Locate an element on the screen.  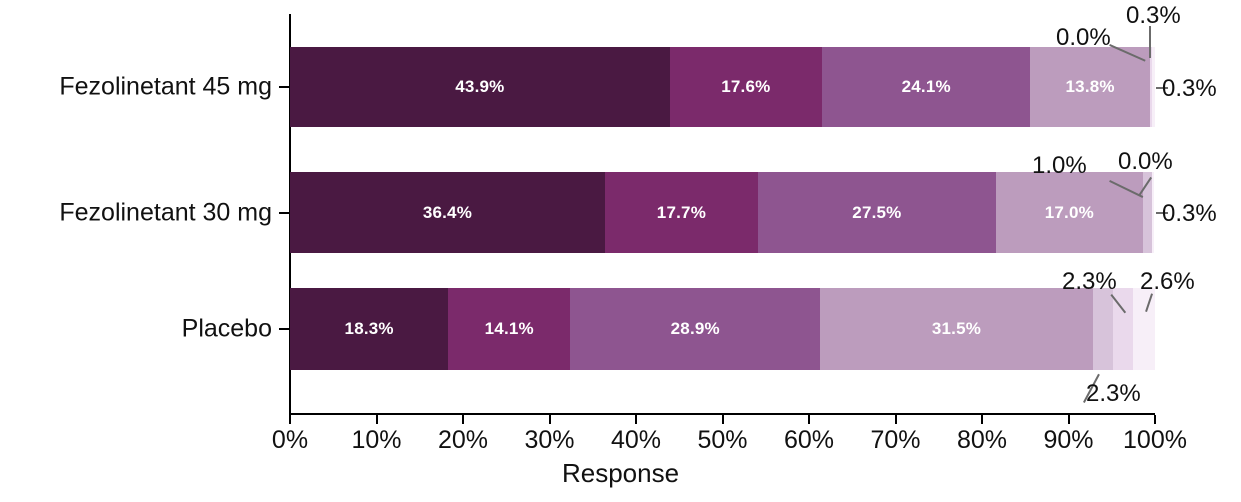
bar-row: 18.3% 14.1% 28.9% 31.5% is located at coordinates (722, 329).